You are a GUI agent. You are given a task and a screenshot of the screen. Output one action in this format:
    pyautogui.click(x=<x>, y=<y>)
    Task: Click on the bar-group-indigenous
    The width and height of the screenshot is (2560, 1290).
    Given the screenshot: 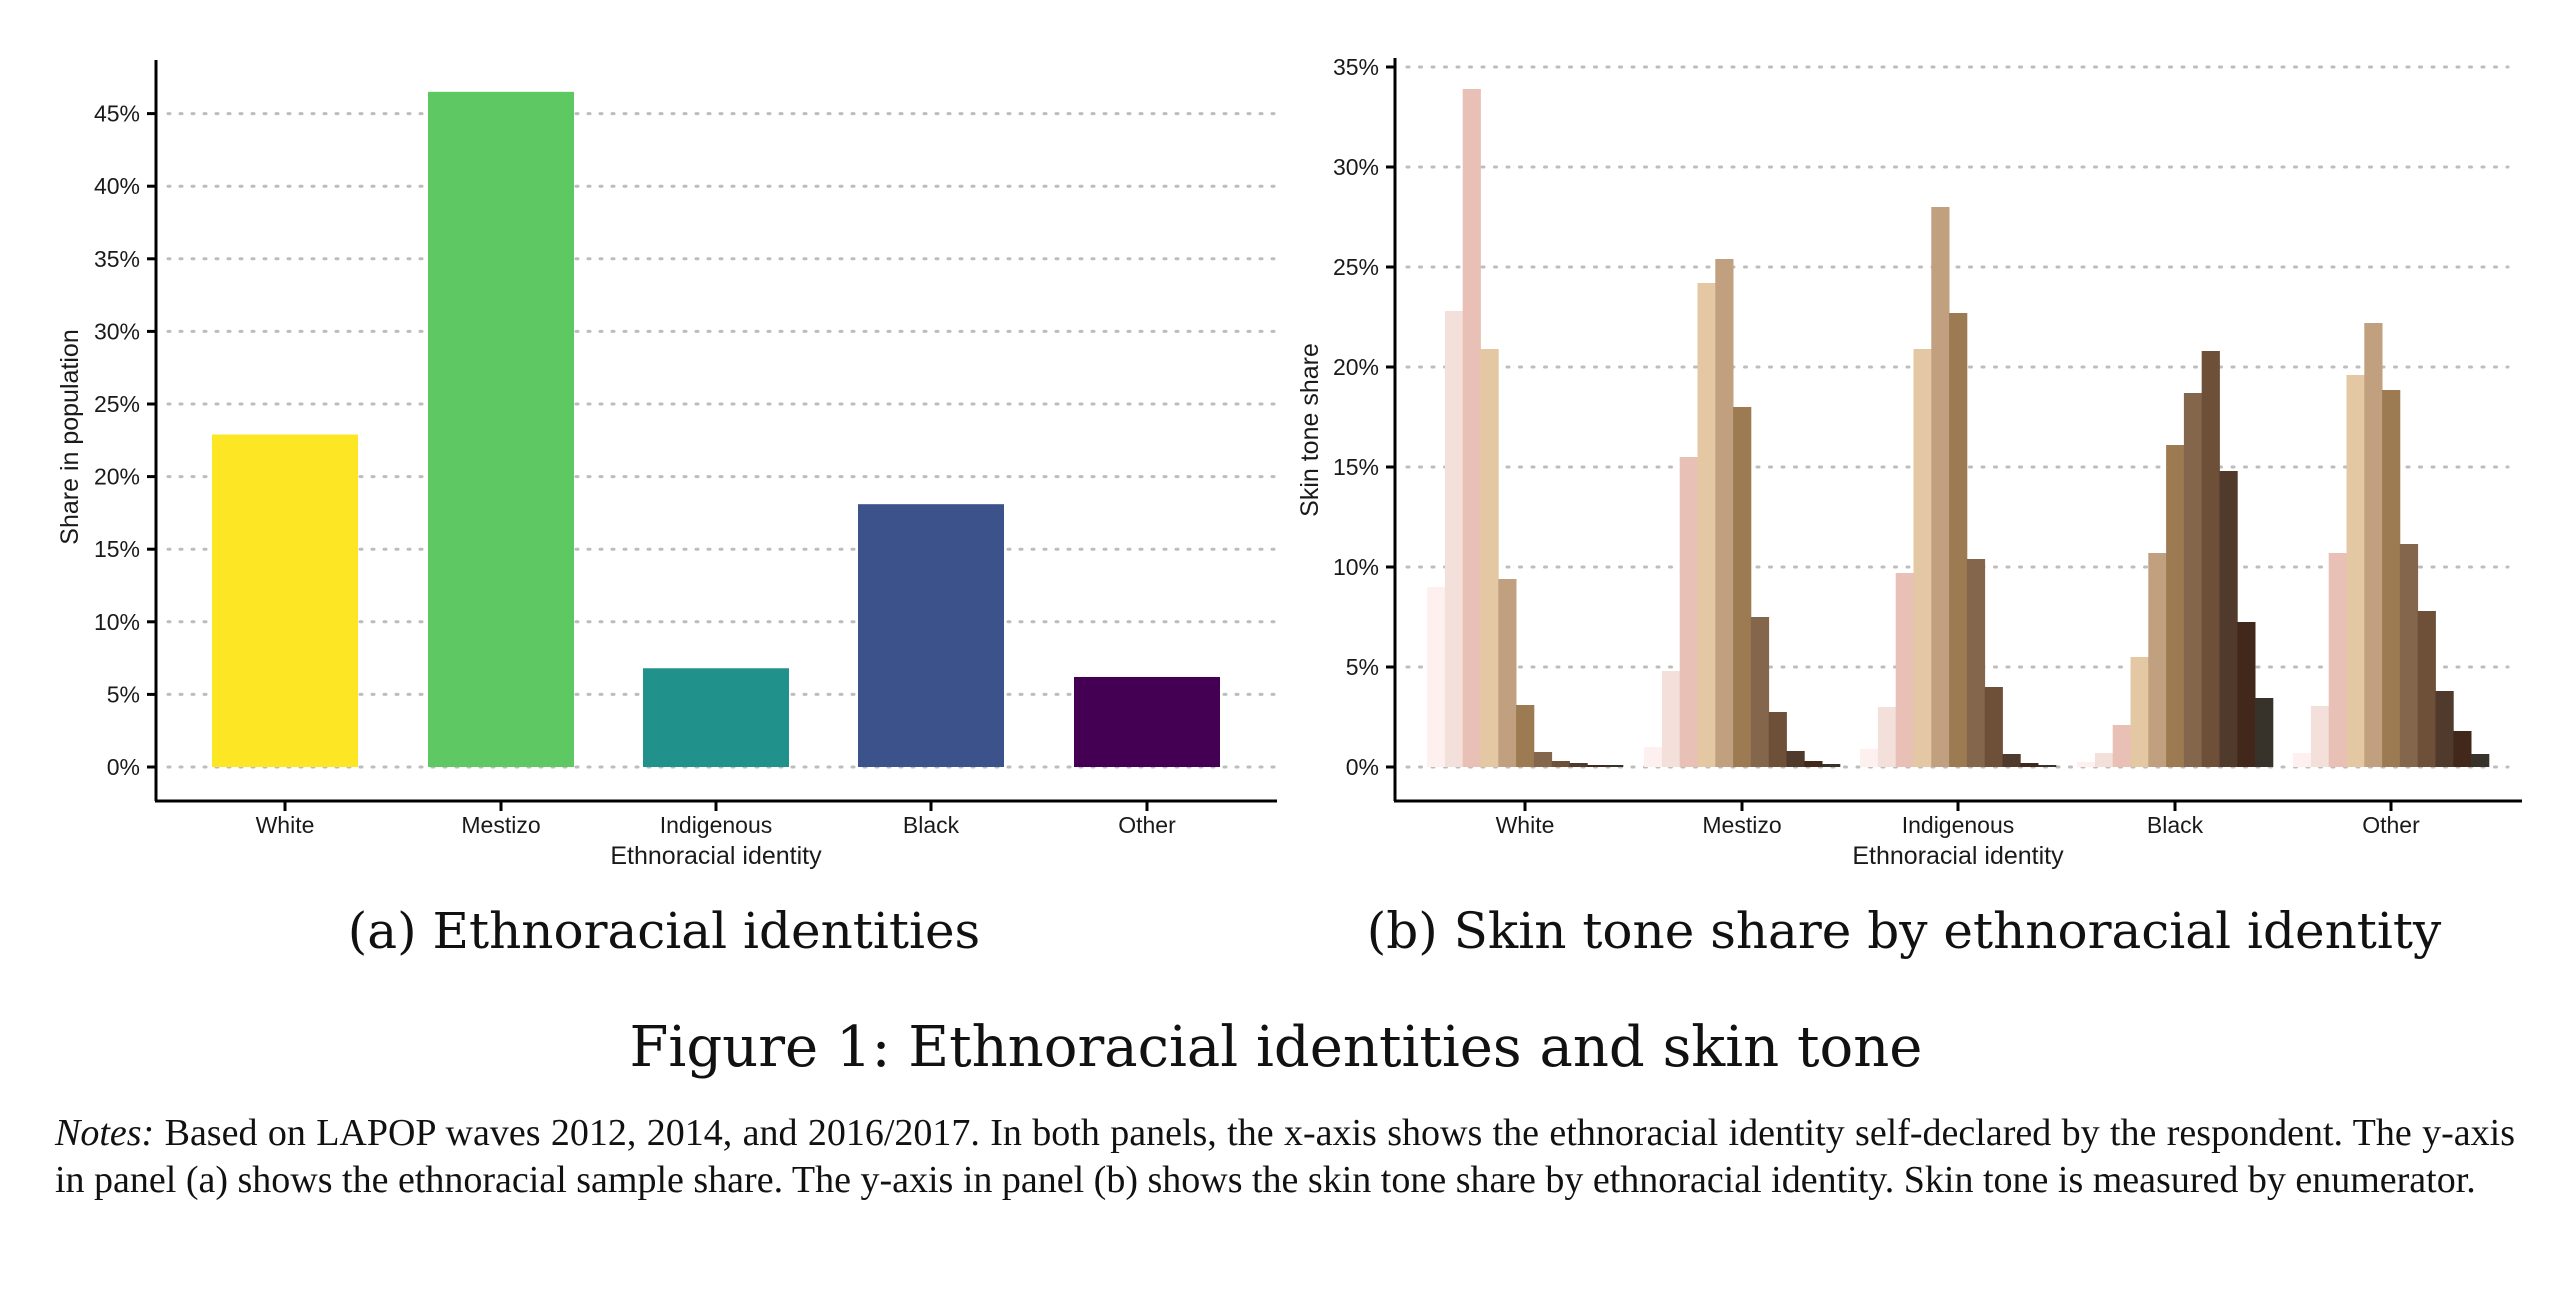 What is the action you would take?
    pyautogui.click(x=1958, y=487)
    